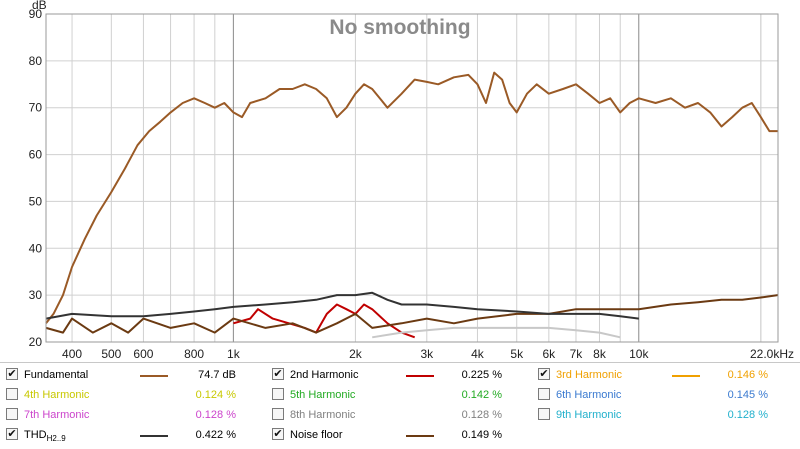 The image size is (800, 449). What do you see at coordinates (143, 354) in the screenshot?
I see `x-tick-label: 600` at bounding box center [143, 354].